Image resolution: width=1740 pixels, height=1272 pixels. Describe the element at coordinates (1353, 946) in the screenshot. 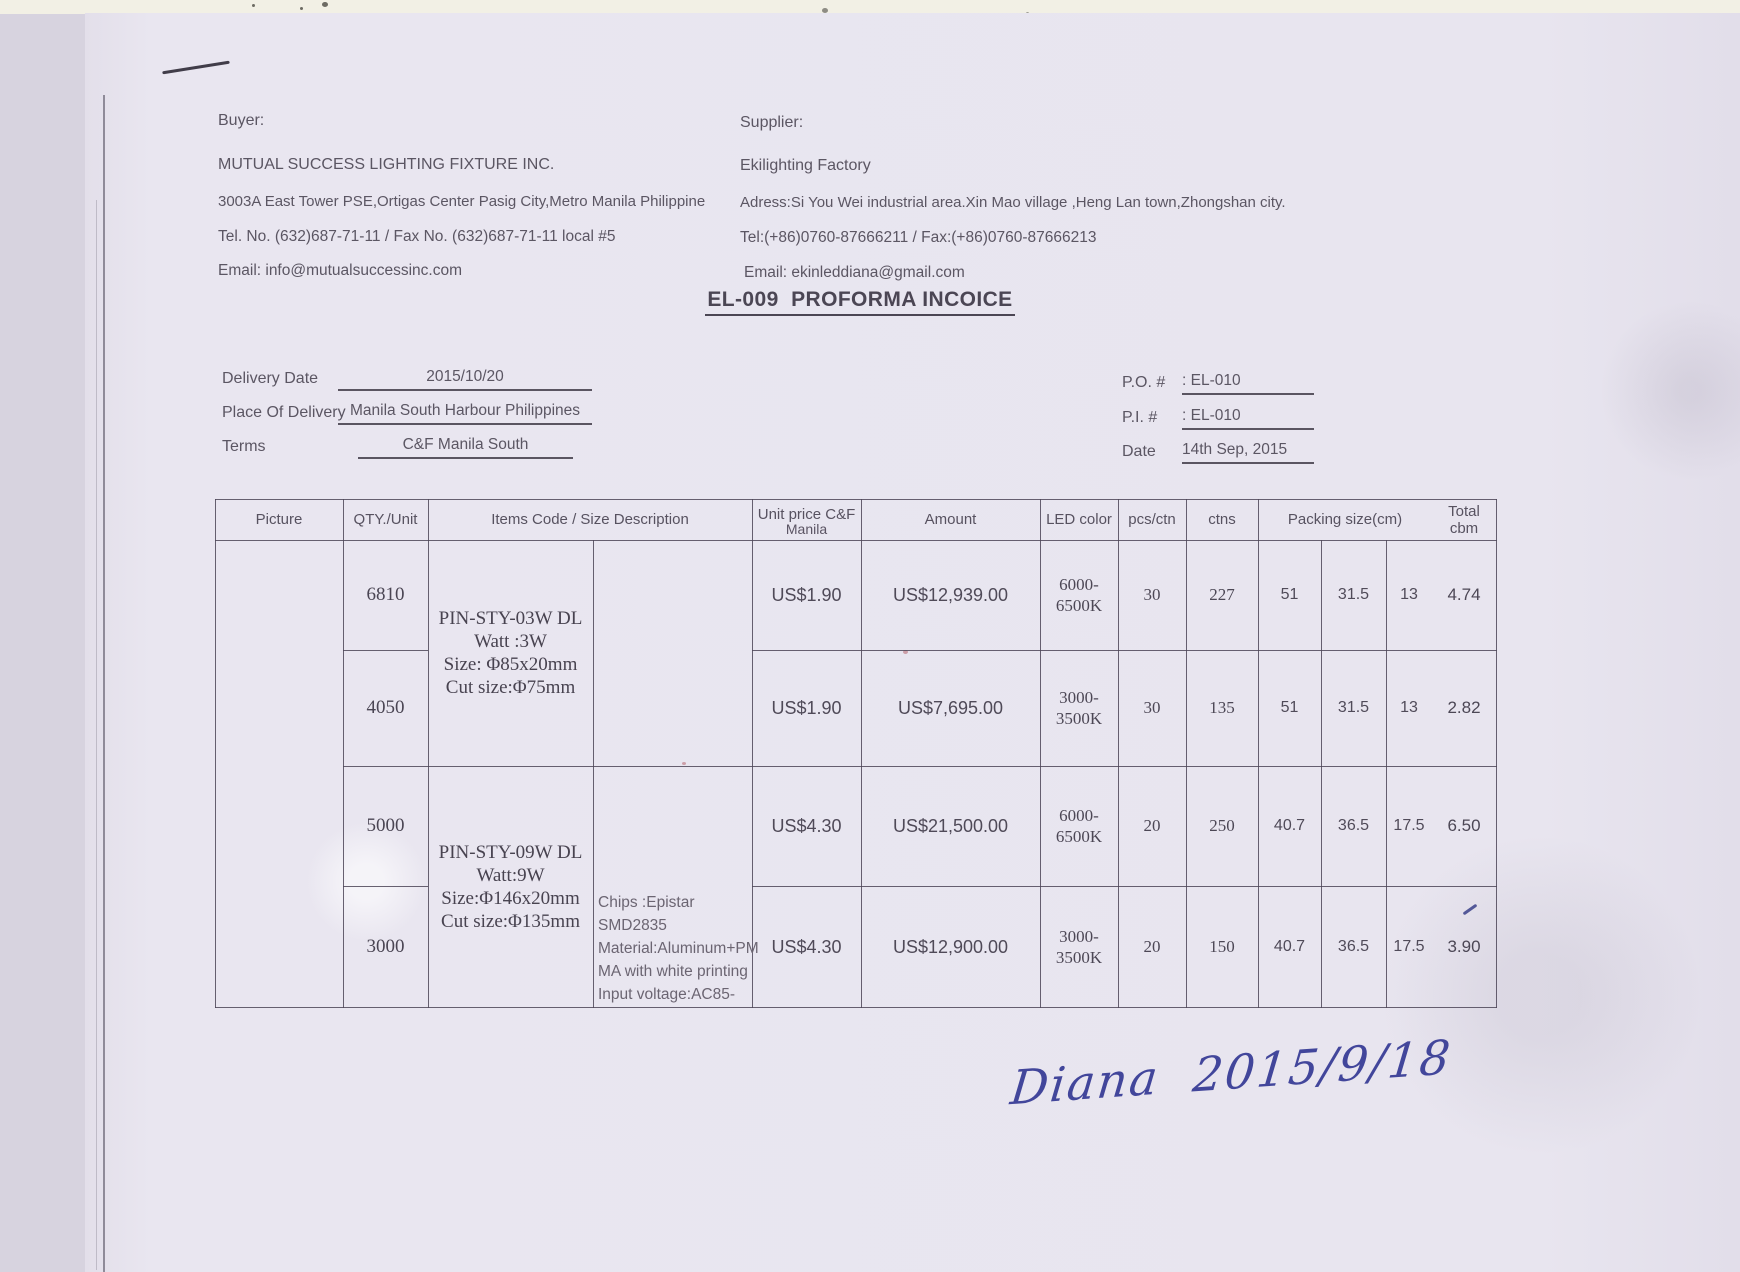

I see `cell-pack2-row4: 36.5` at that location.